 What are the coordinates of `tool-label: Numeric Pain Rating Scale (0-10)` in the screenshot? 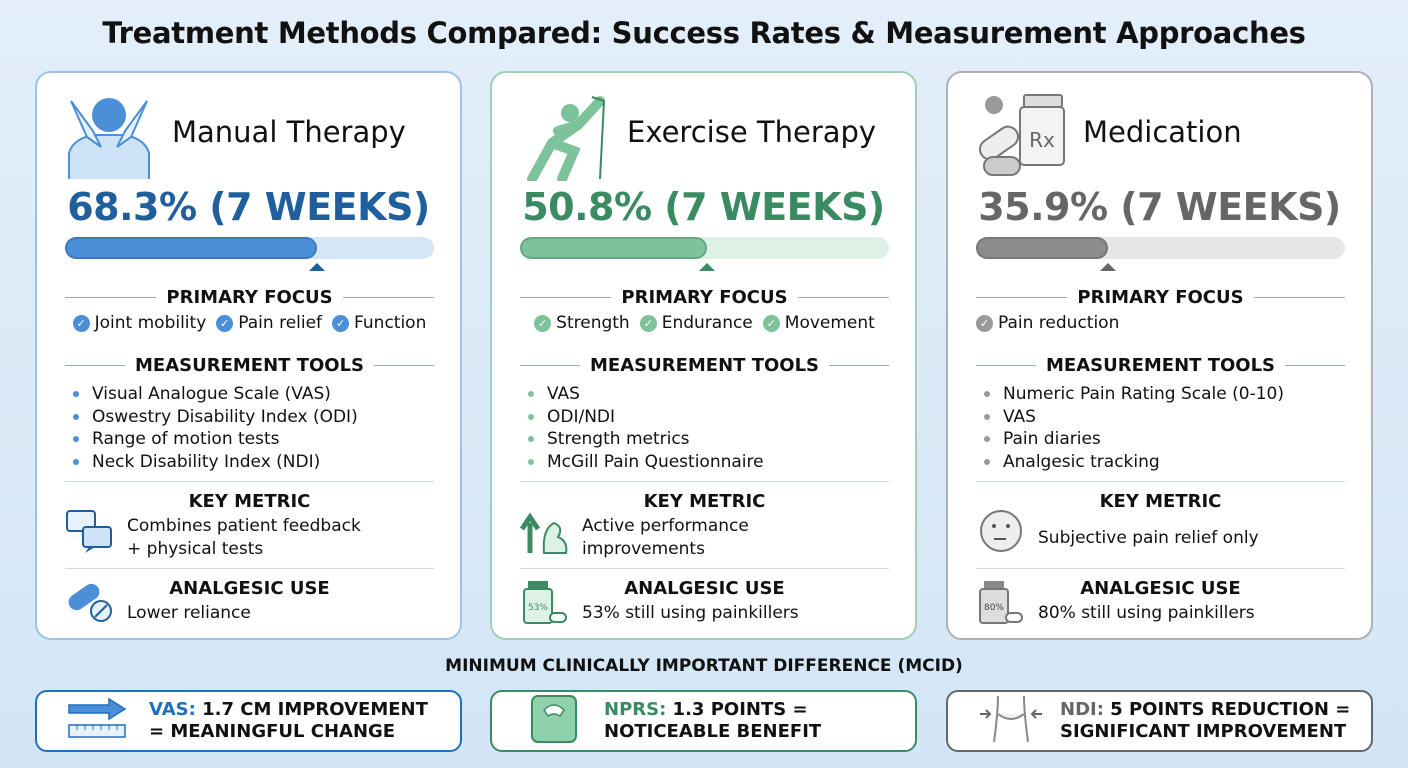 It's located at (1143, 394).